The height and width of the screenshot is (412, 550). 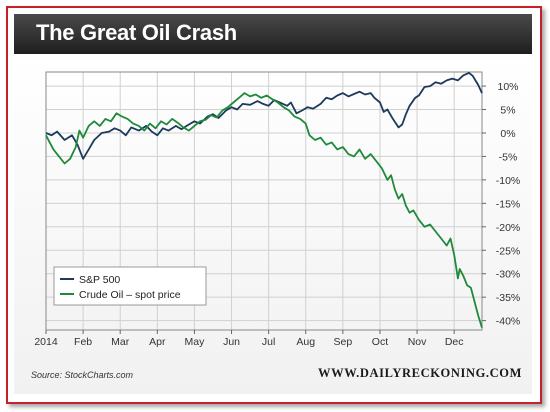 I want to click on y-tick-label: -20%, so click(x=508, y=228).